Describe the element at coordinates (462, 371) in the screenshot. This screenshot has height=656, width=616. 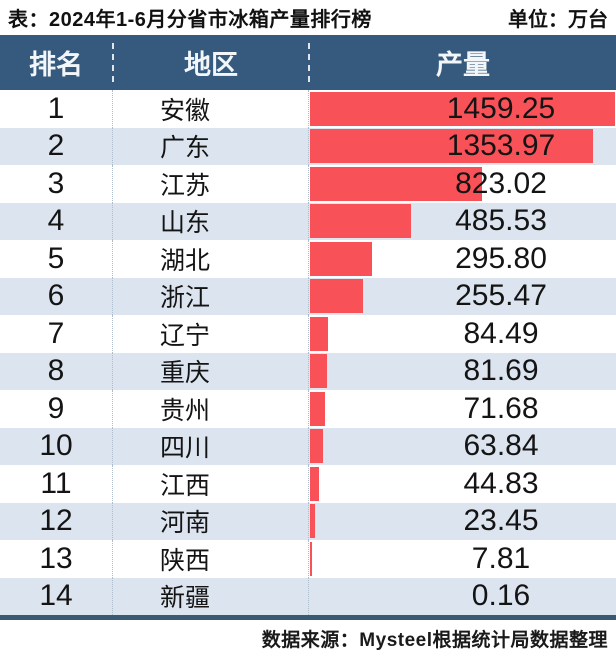
I see `value-cell: 81.69` at that location.